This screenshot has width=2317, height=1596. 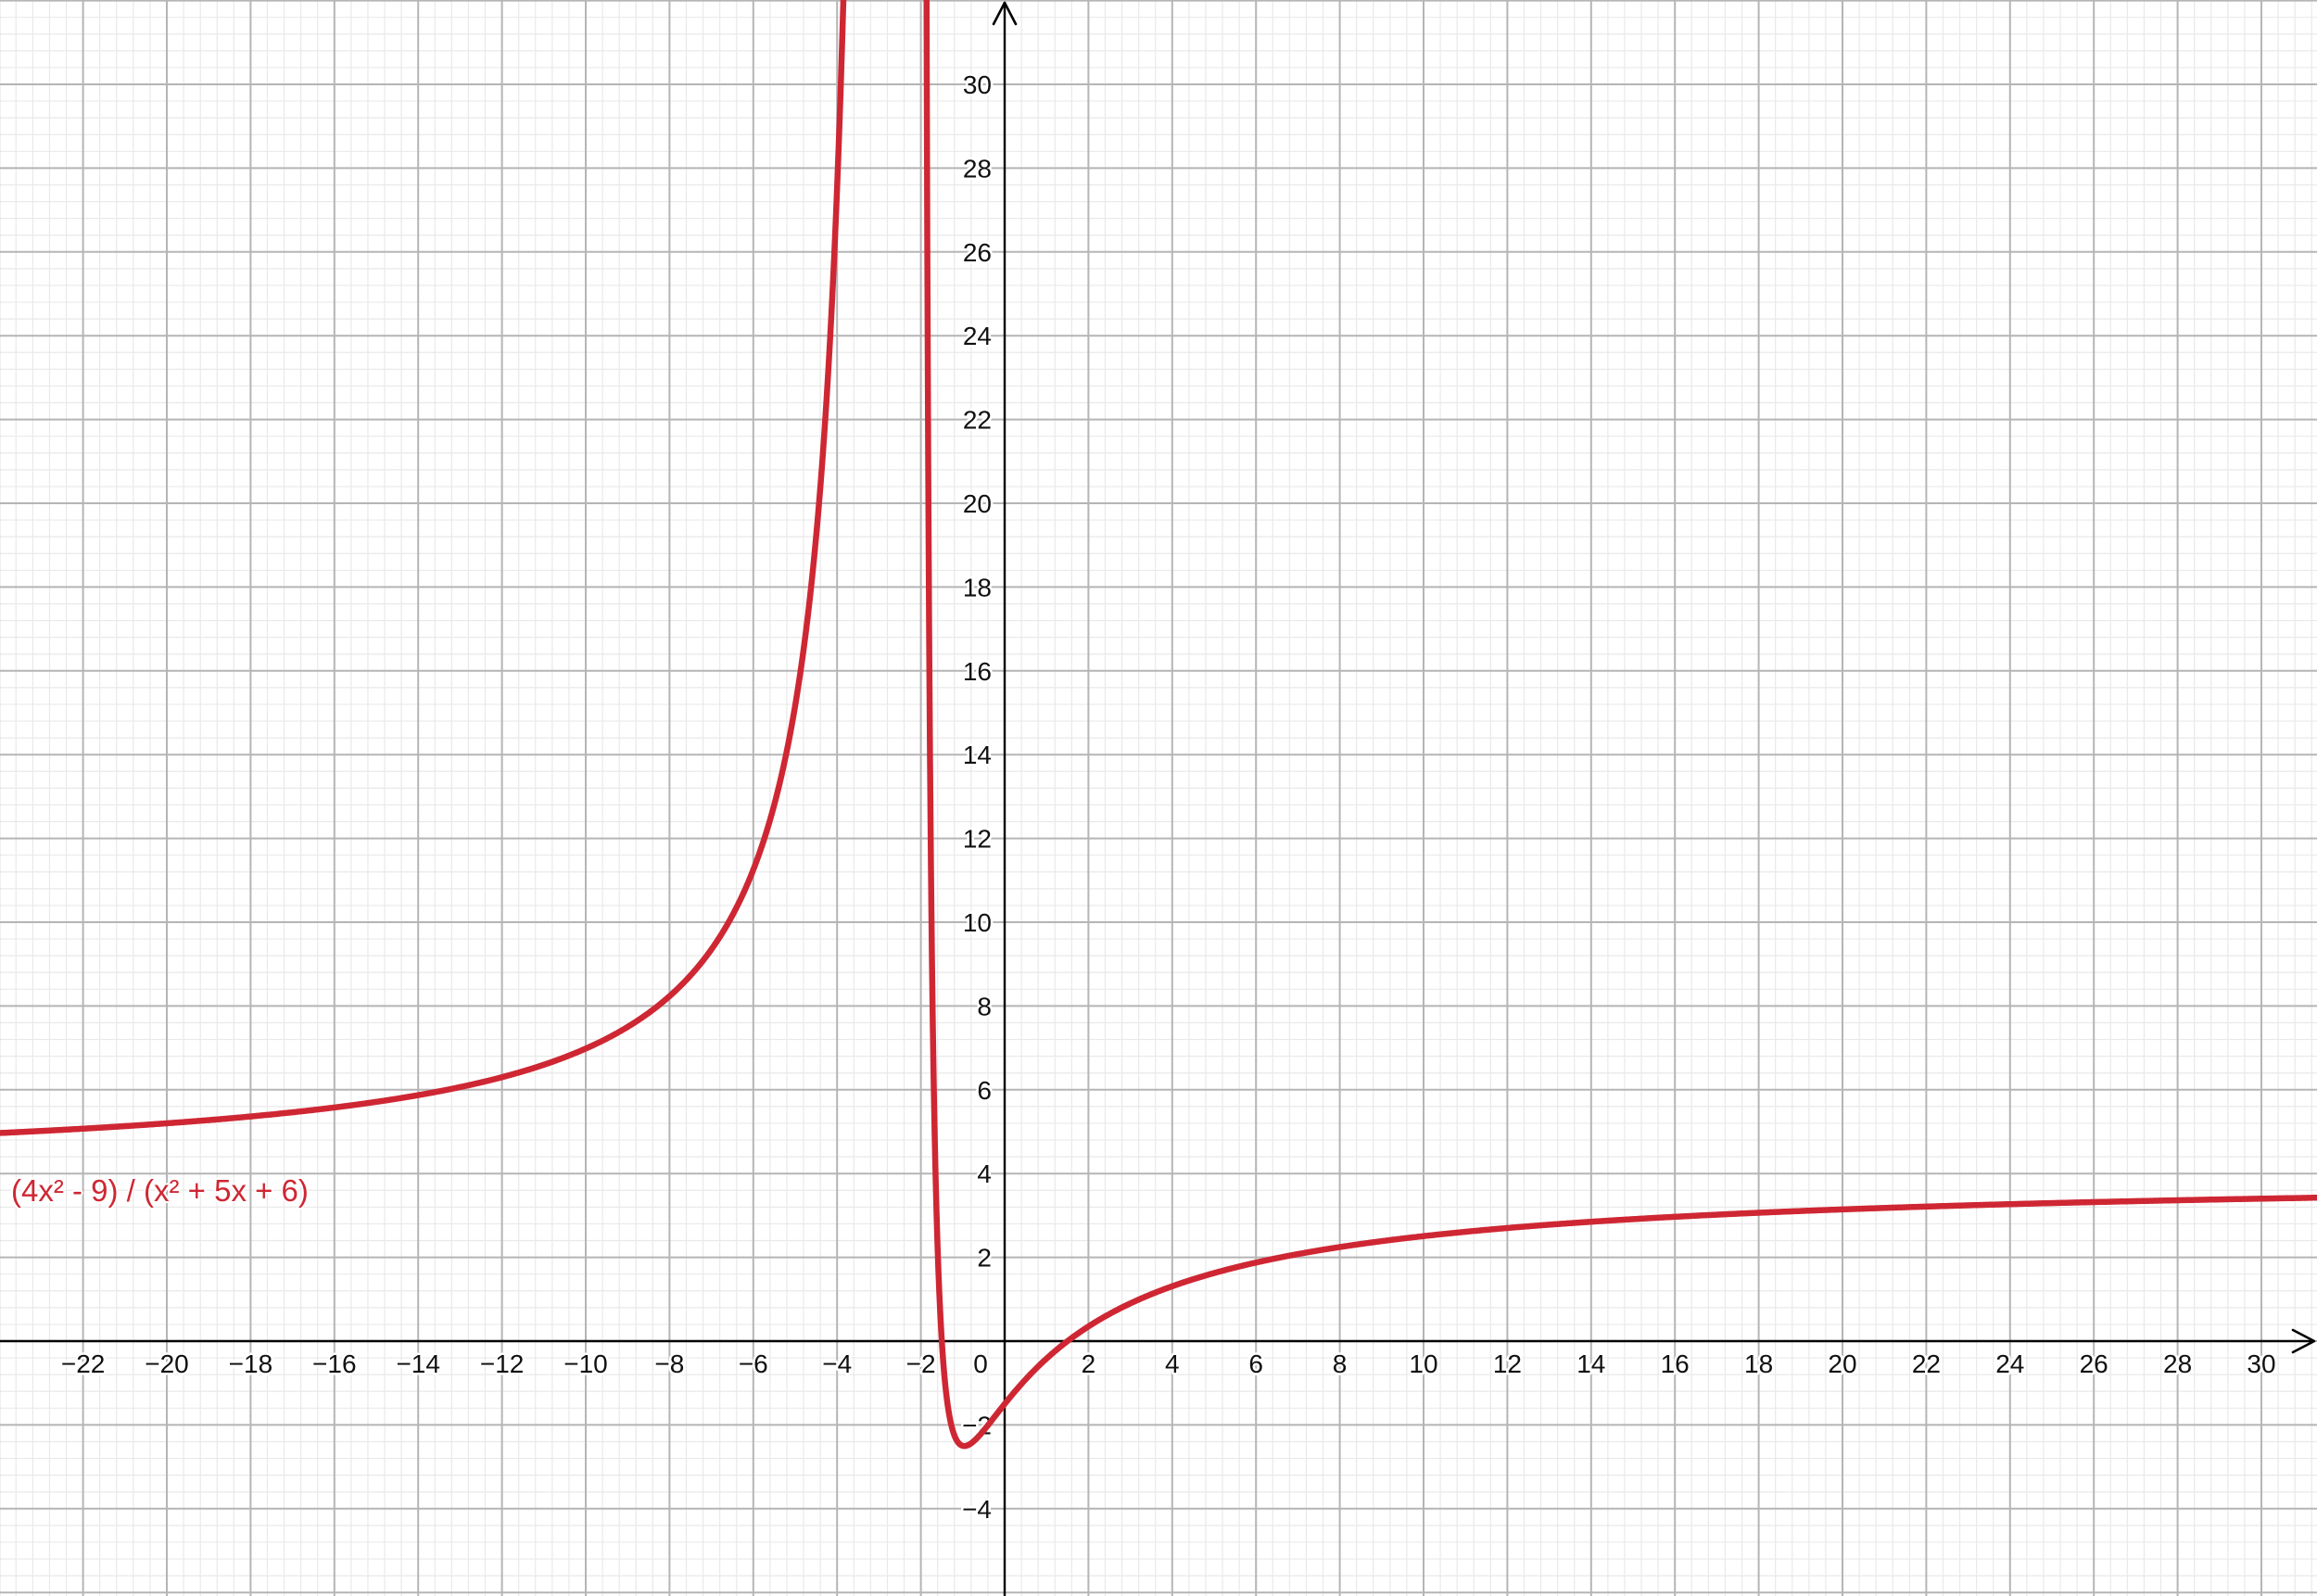 What do you see at coordinates (977, 755) in the screenshot?
I see `y-tick-label: 14` at bounding box center [977, 755].